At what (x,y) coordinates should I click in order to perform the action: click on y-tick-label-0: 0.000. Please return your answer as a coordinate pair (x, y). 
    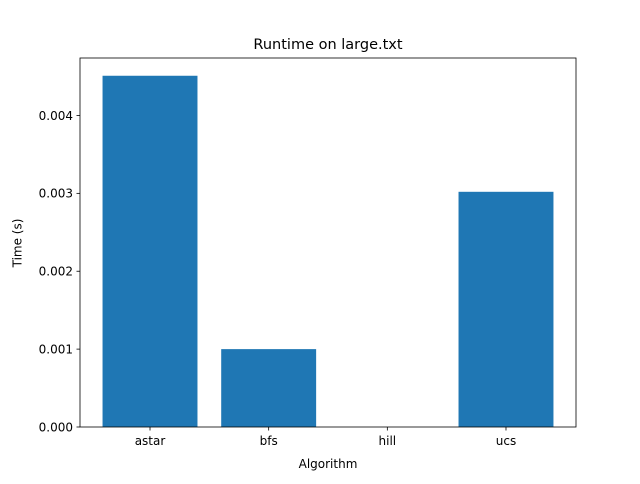
    Looking at the image, I should click on (56, 427).